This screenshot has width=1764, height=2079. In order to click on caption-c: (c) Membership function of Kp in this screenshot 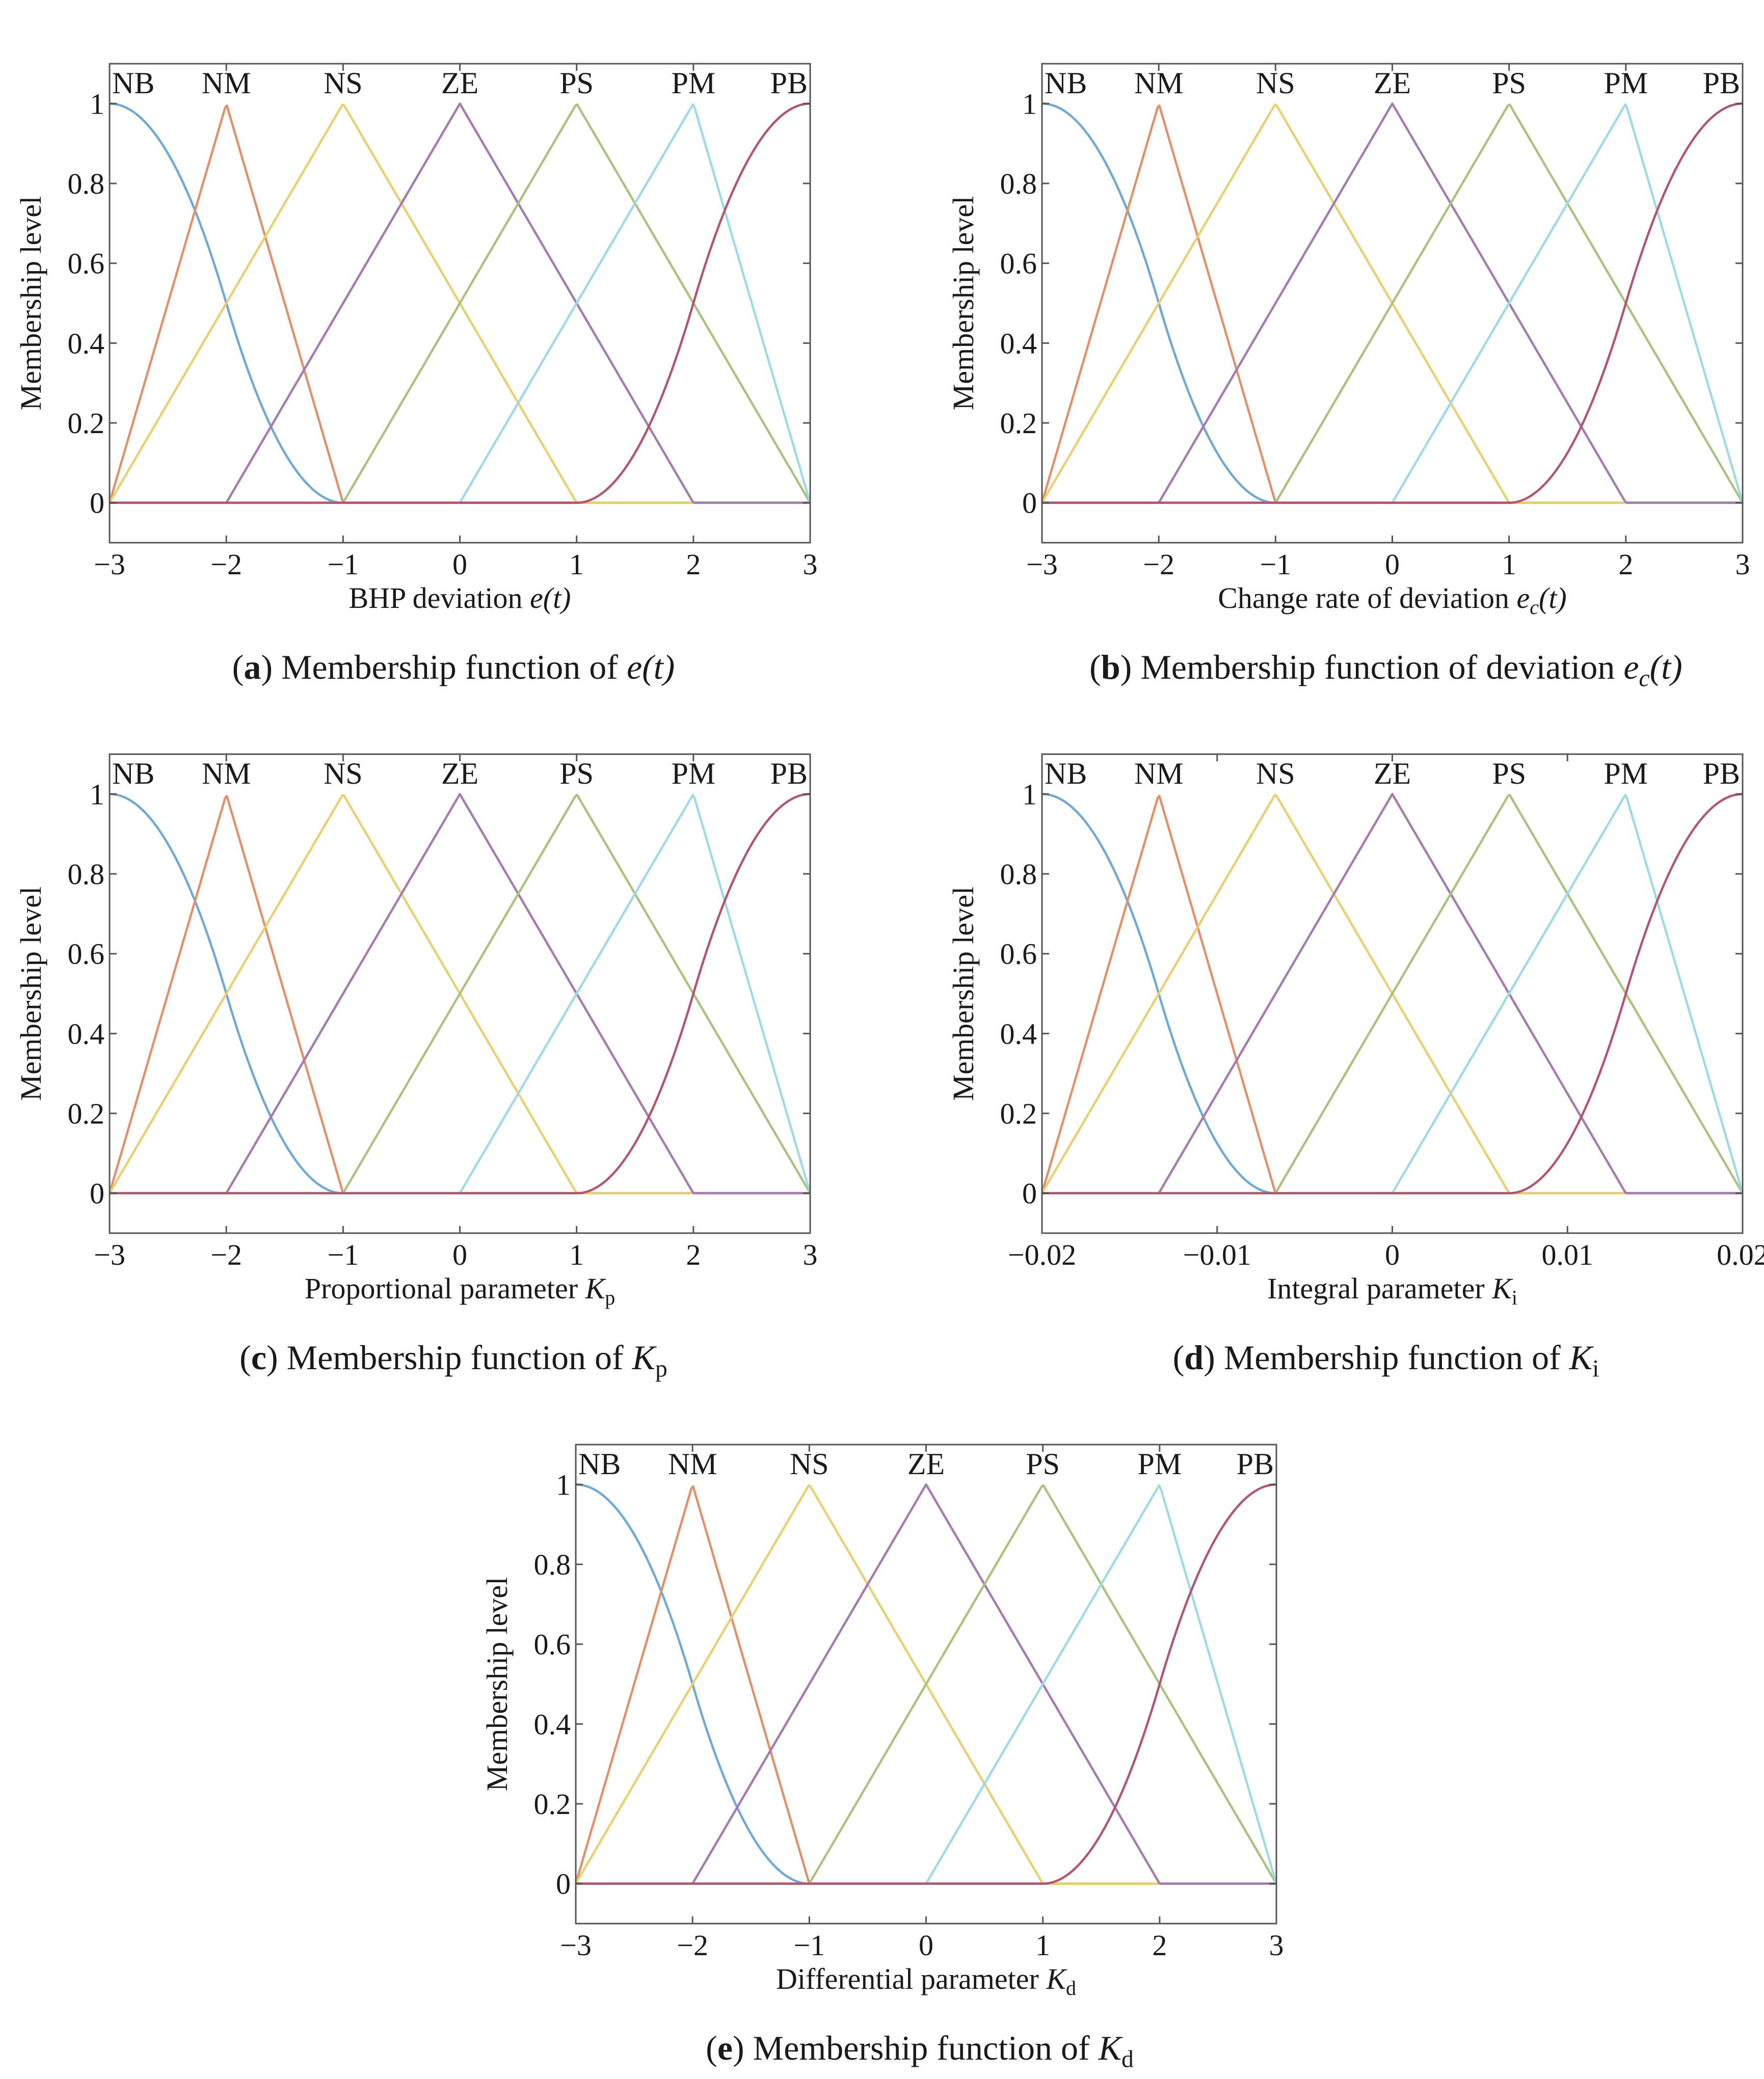, I will do `click(453, 1360)`.